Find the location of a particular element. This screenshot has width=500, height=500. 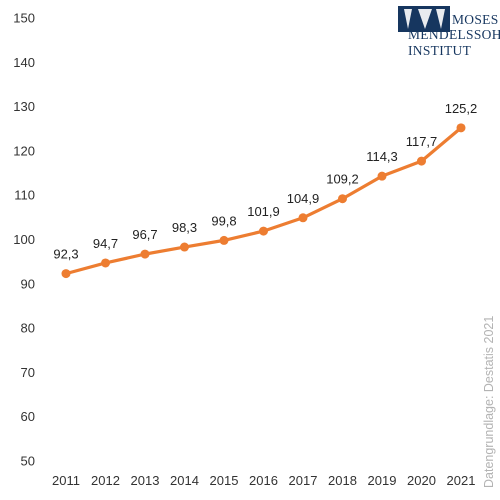

y-tick-label: 110 is located at coordinates (24, 195).